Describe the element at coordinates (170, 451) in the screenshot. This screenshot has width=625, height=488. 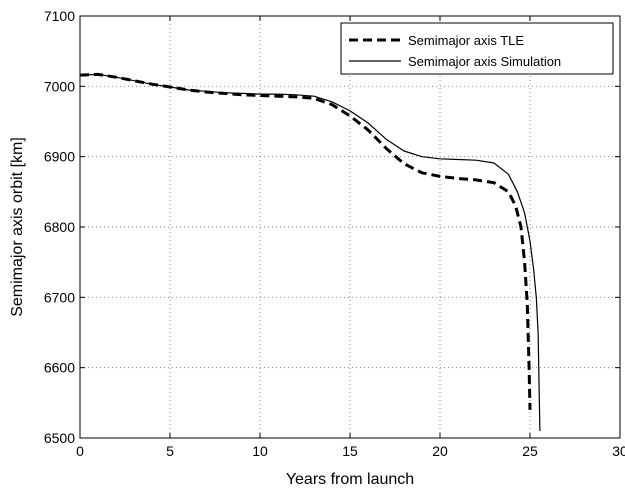
I see `x-tick-label: 5` at that location.